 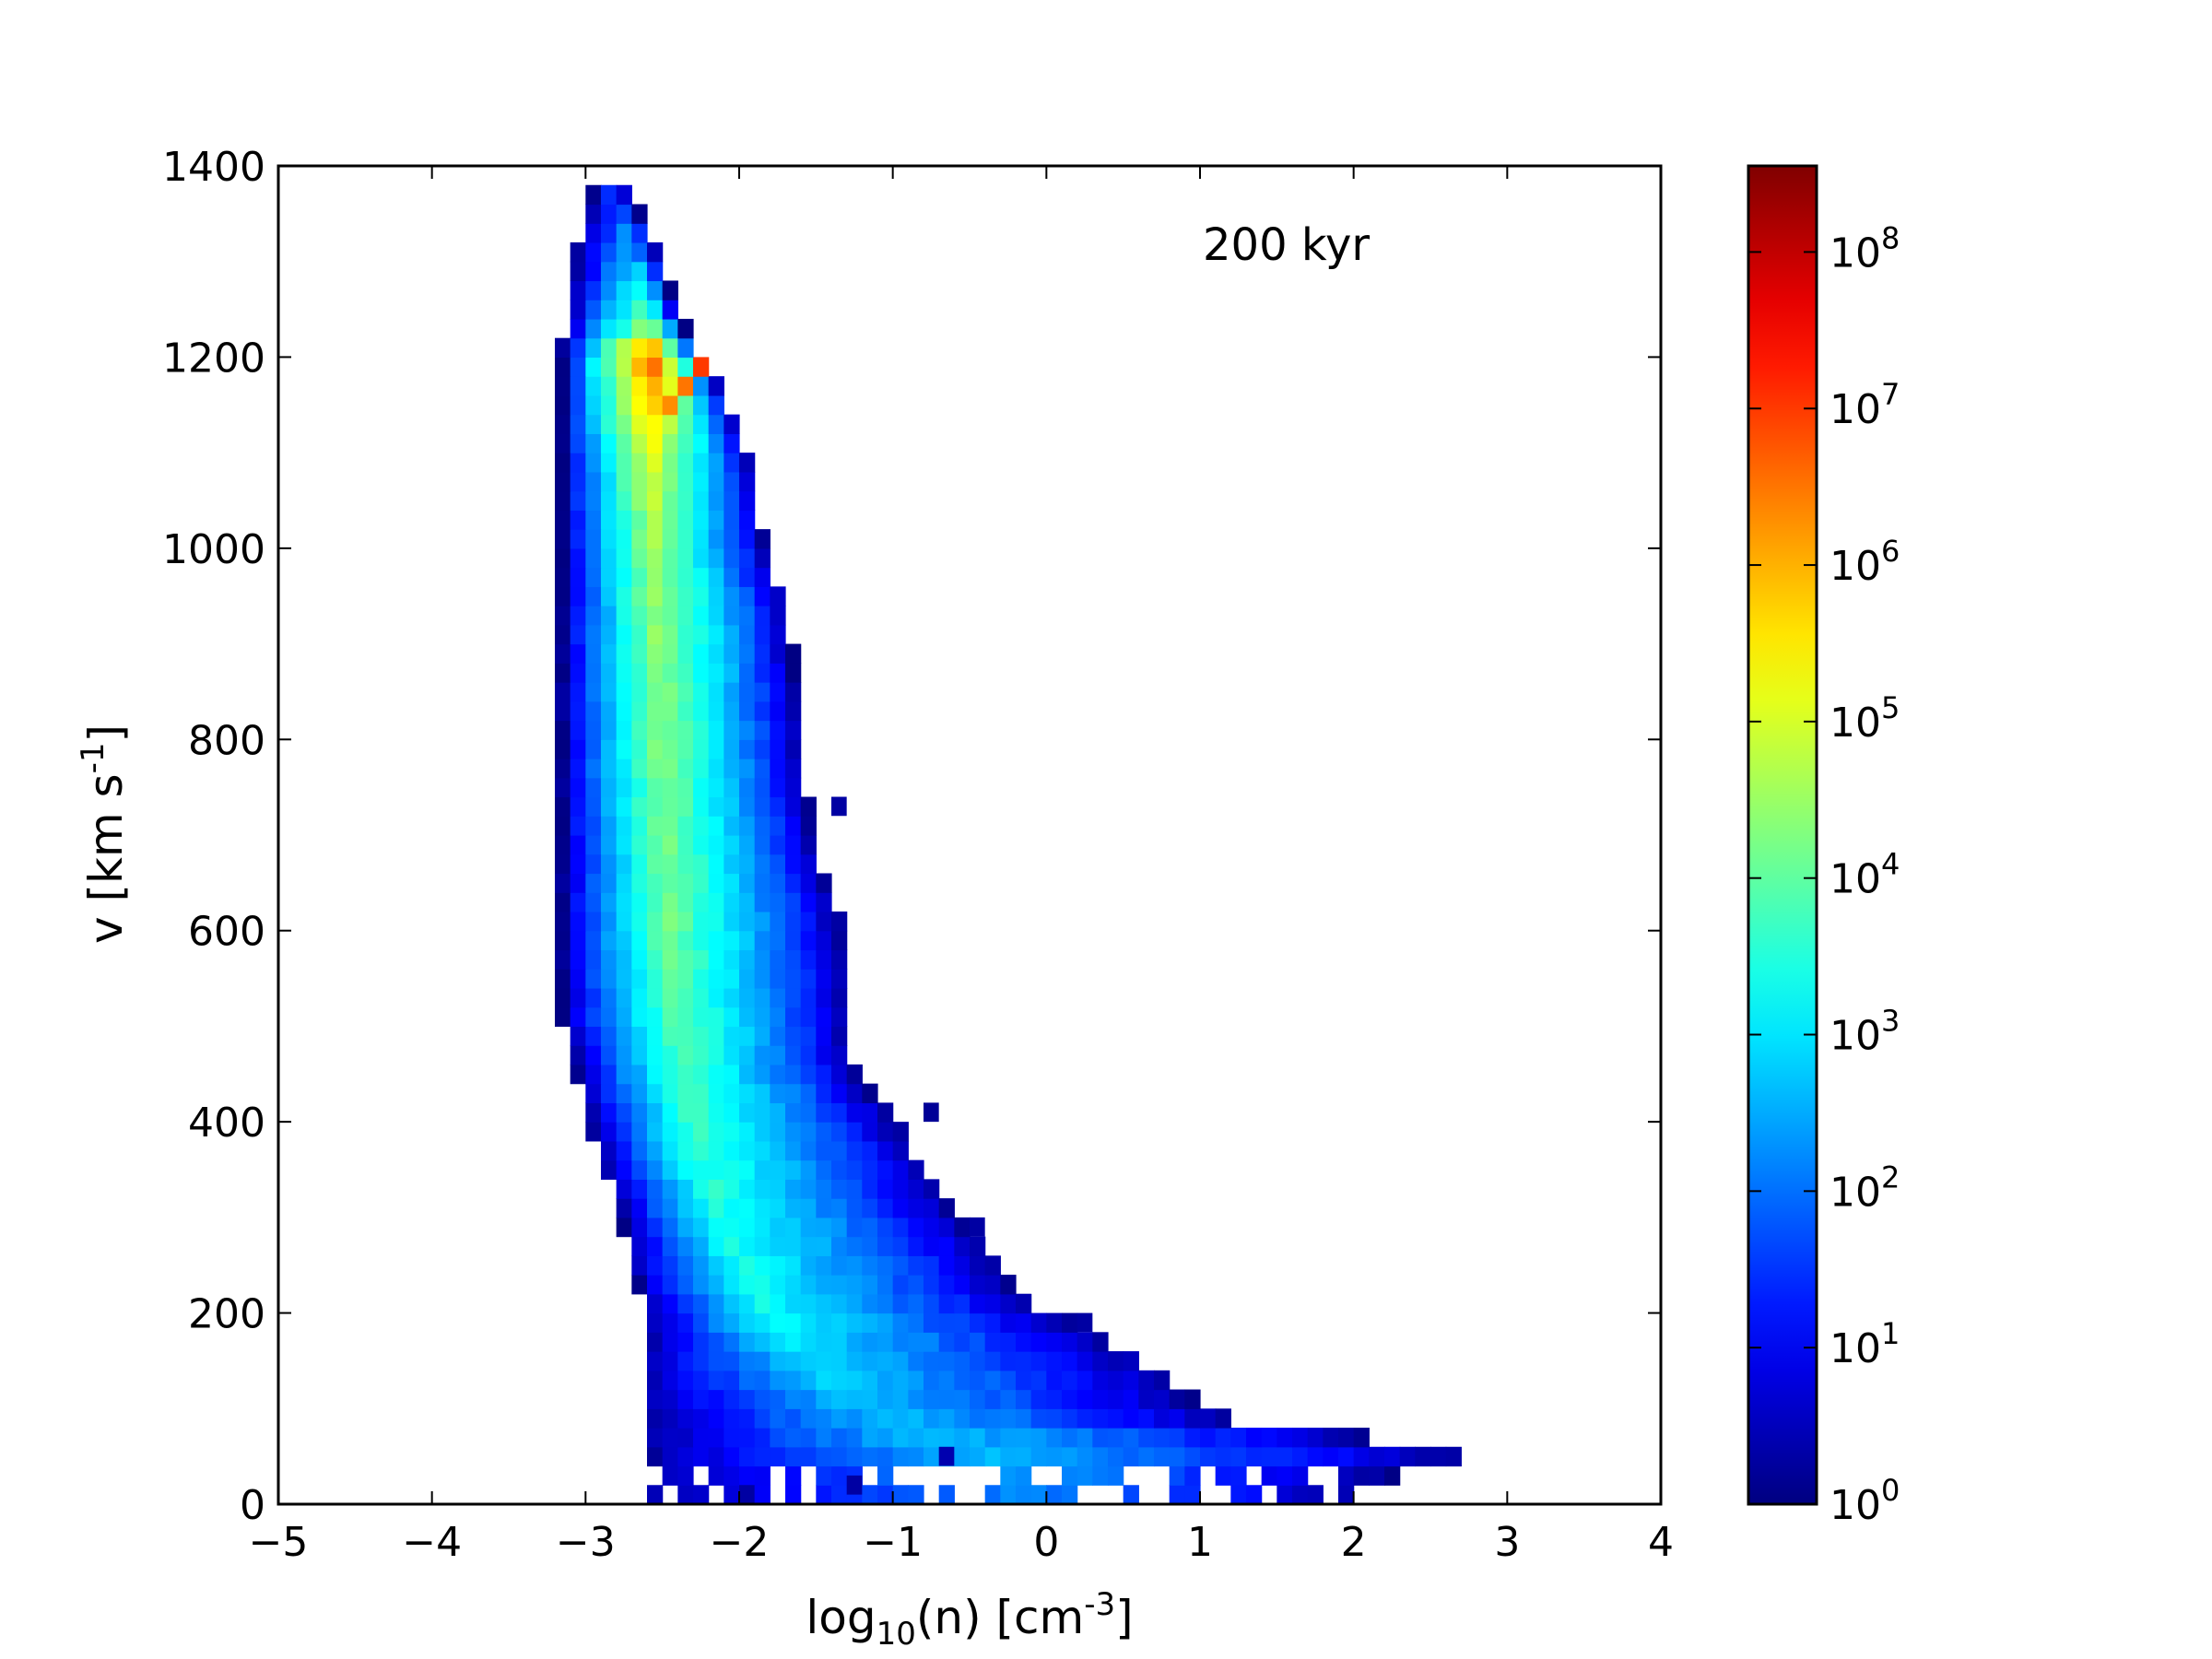 What do you see at coordinates (279, 1542) in the screenshot?
I see `x-tick-label: −5` at bounding box center [279, 1542].